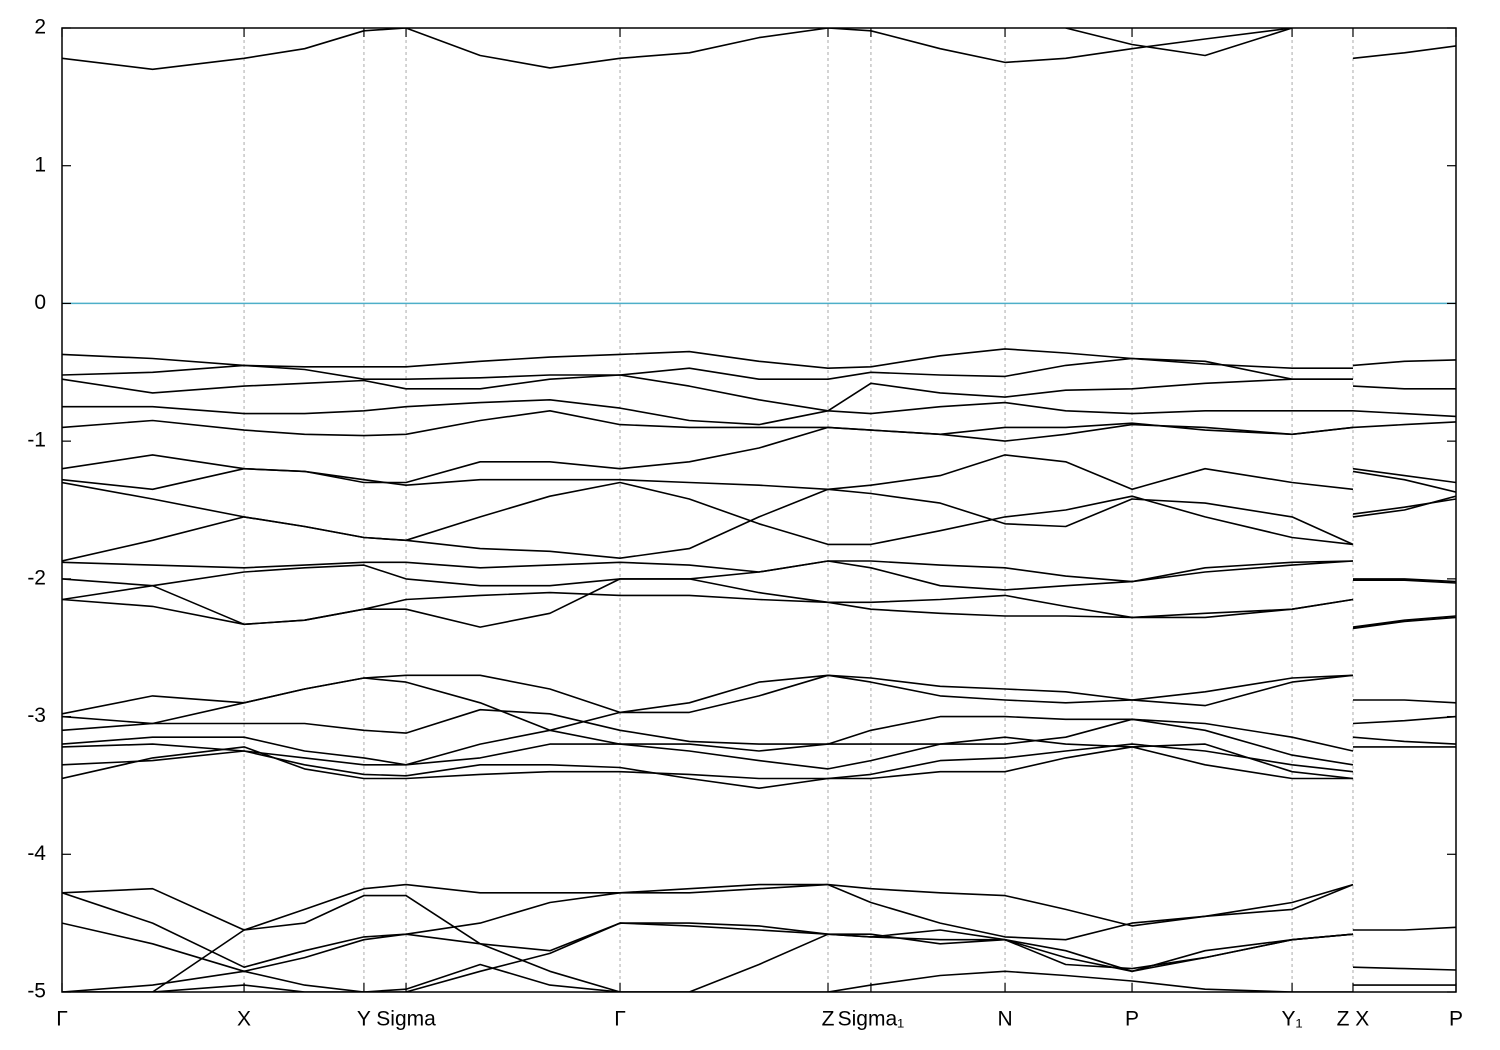 The width and height of the screenshot is (1500, 1050). What do you see at coordinates (36, 440) in the screenshot?
I see `y-tick-label: -1` at bounding box center [36, 440].